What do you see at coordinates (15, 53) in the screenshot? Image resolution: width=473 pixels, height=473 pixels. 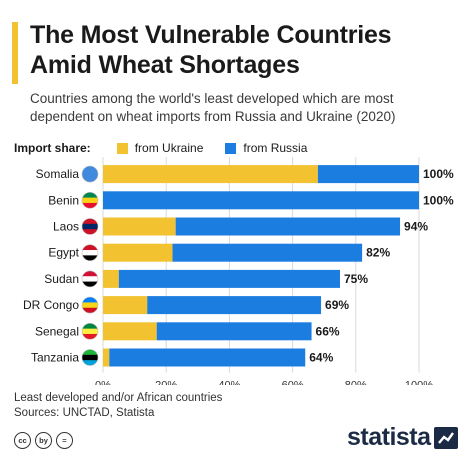 I see `accent-bar` at bounding box center [15, 53].